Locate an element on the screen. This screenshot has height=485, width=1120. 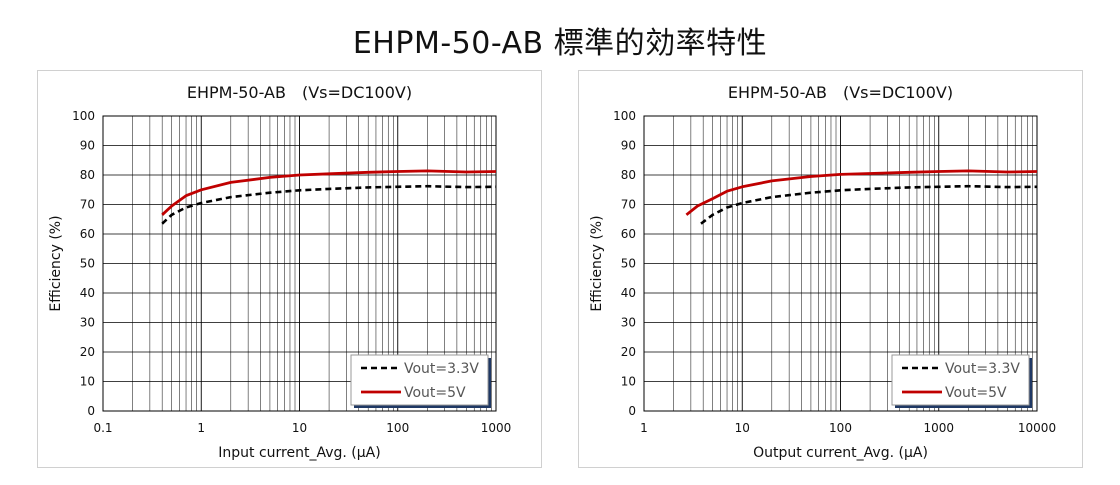
x-axis-label: Output current_Avg. (μA) is located at coordinates (840, 453).